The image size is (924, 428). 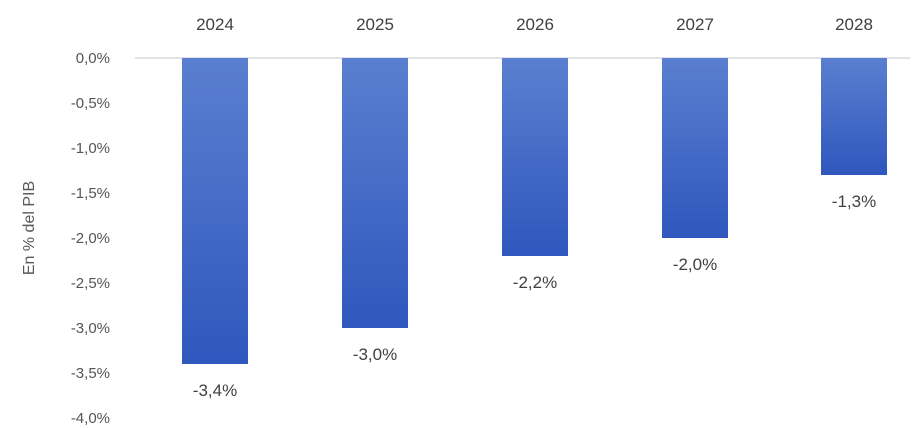 What do you see at coordinates (90, 193) in the screenshot?
I see `y-tick-label: -1,5%` at bounding box center [90, 193].